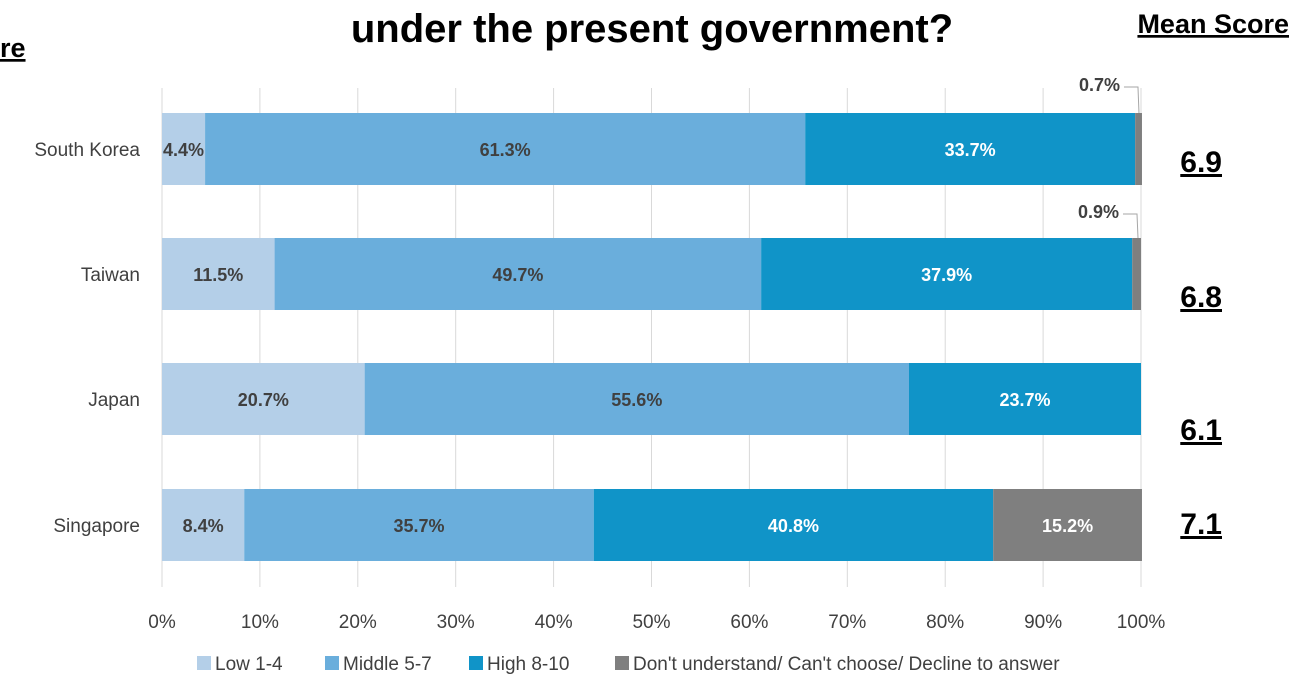 The width and height of the screenshot is (1296, 684). Describe the element at coordinates (652, 29) in the screenshot. I see `chart-title: under the present government?` at that location.